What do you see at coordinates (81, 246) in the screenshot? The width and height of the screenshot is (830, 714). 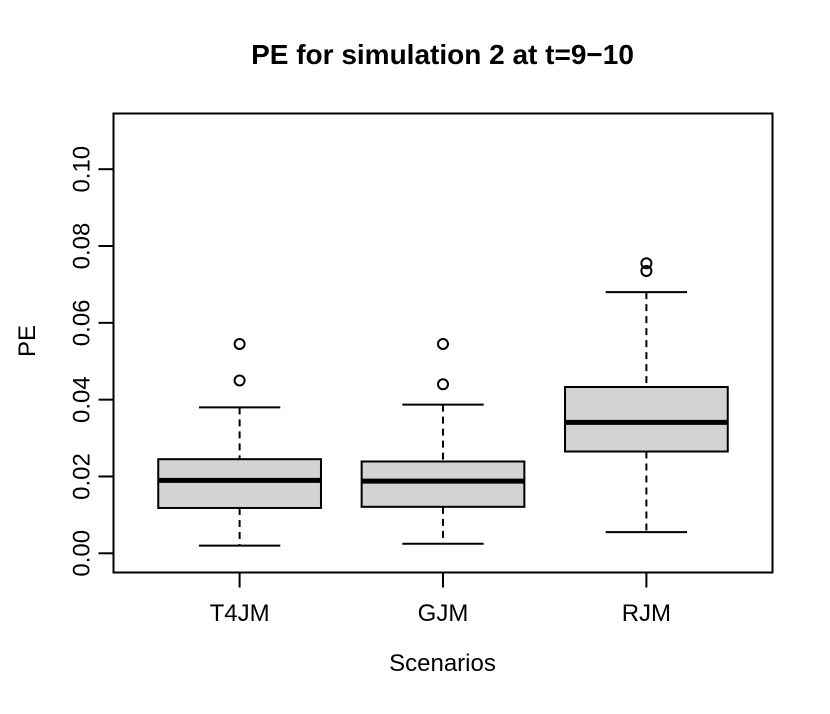 I see `y-tick-label: 0.08` at bounding box center [81, 246].